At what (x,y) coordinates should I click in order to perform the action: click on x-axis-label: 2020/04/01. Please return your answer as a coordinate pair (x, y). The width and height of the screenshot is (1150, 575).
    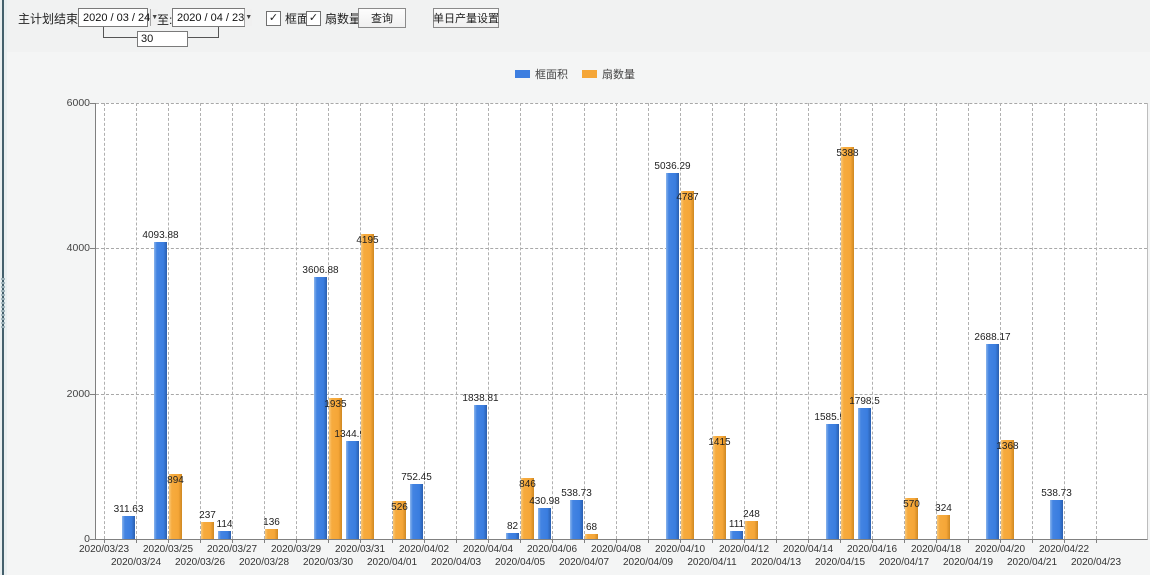
    Looking at the image, I should click on (392, 562).